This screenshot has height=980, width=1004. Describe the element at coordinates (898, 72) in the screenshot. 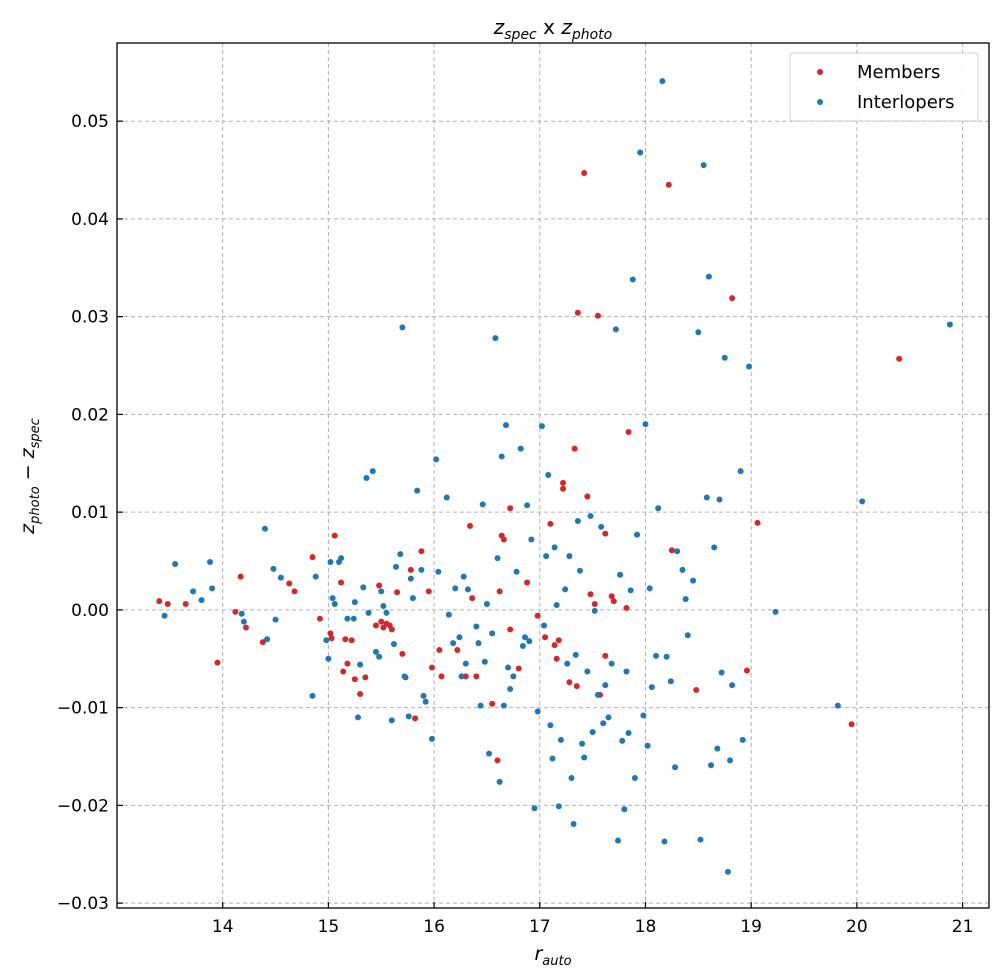

I see `legend-label-members: Members` at that location.